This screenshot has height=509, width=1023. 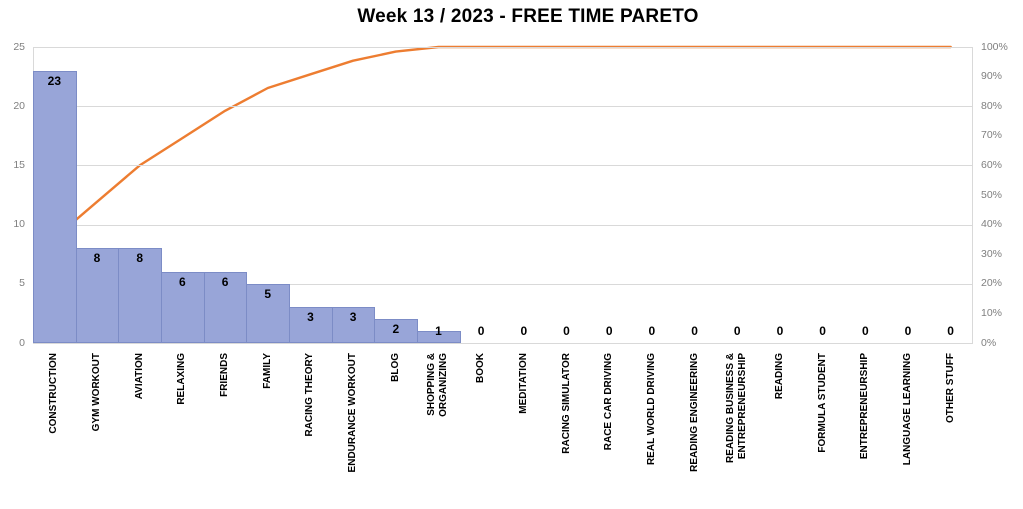 I want to click on category-label: ENTREPRENEURSHIP, so click(x=865, y=406).